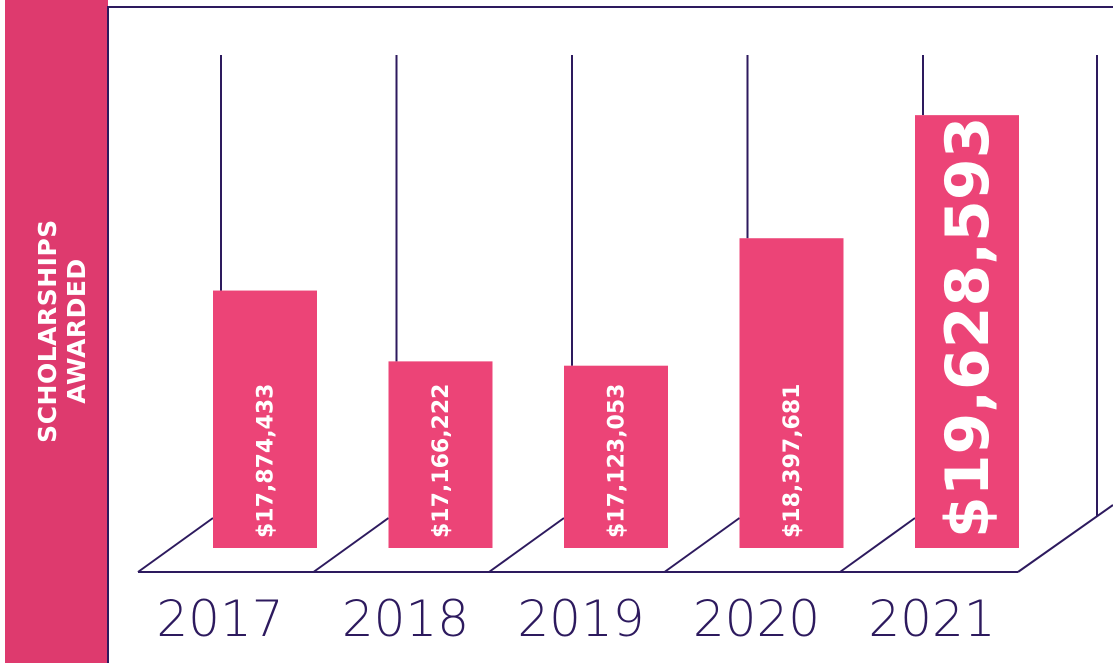 This screenshot has height=663, width=1113. What do you see at coordinates (792, 461) in the screenshot?
I see `value-label: $18,397,681` at bounding box center [792, 461].